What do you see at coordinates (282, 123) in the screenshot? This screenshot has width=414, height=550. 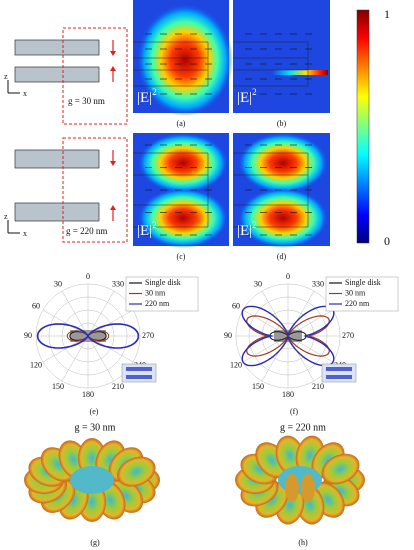 I see `panel-label: (b)` at bounding box center [282, 123].